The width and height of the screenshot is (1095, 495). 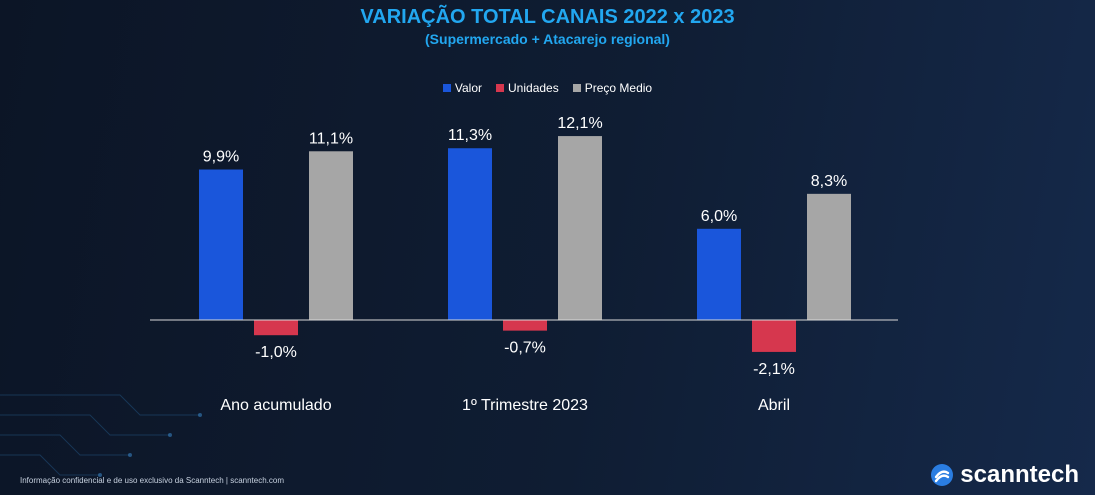 I want to click on legend-item-unidades: Unidades, so click(x=527, y=88).